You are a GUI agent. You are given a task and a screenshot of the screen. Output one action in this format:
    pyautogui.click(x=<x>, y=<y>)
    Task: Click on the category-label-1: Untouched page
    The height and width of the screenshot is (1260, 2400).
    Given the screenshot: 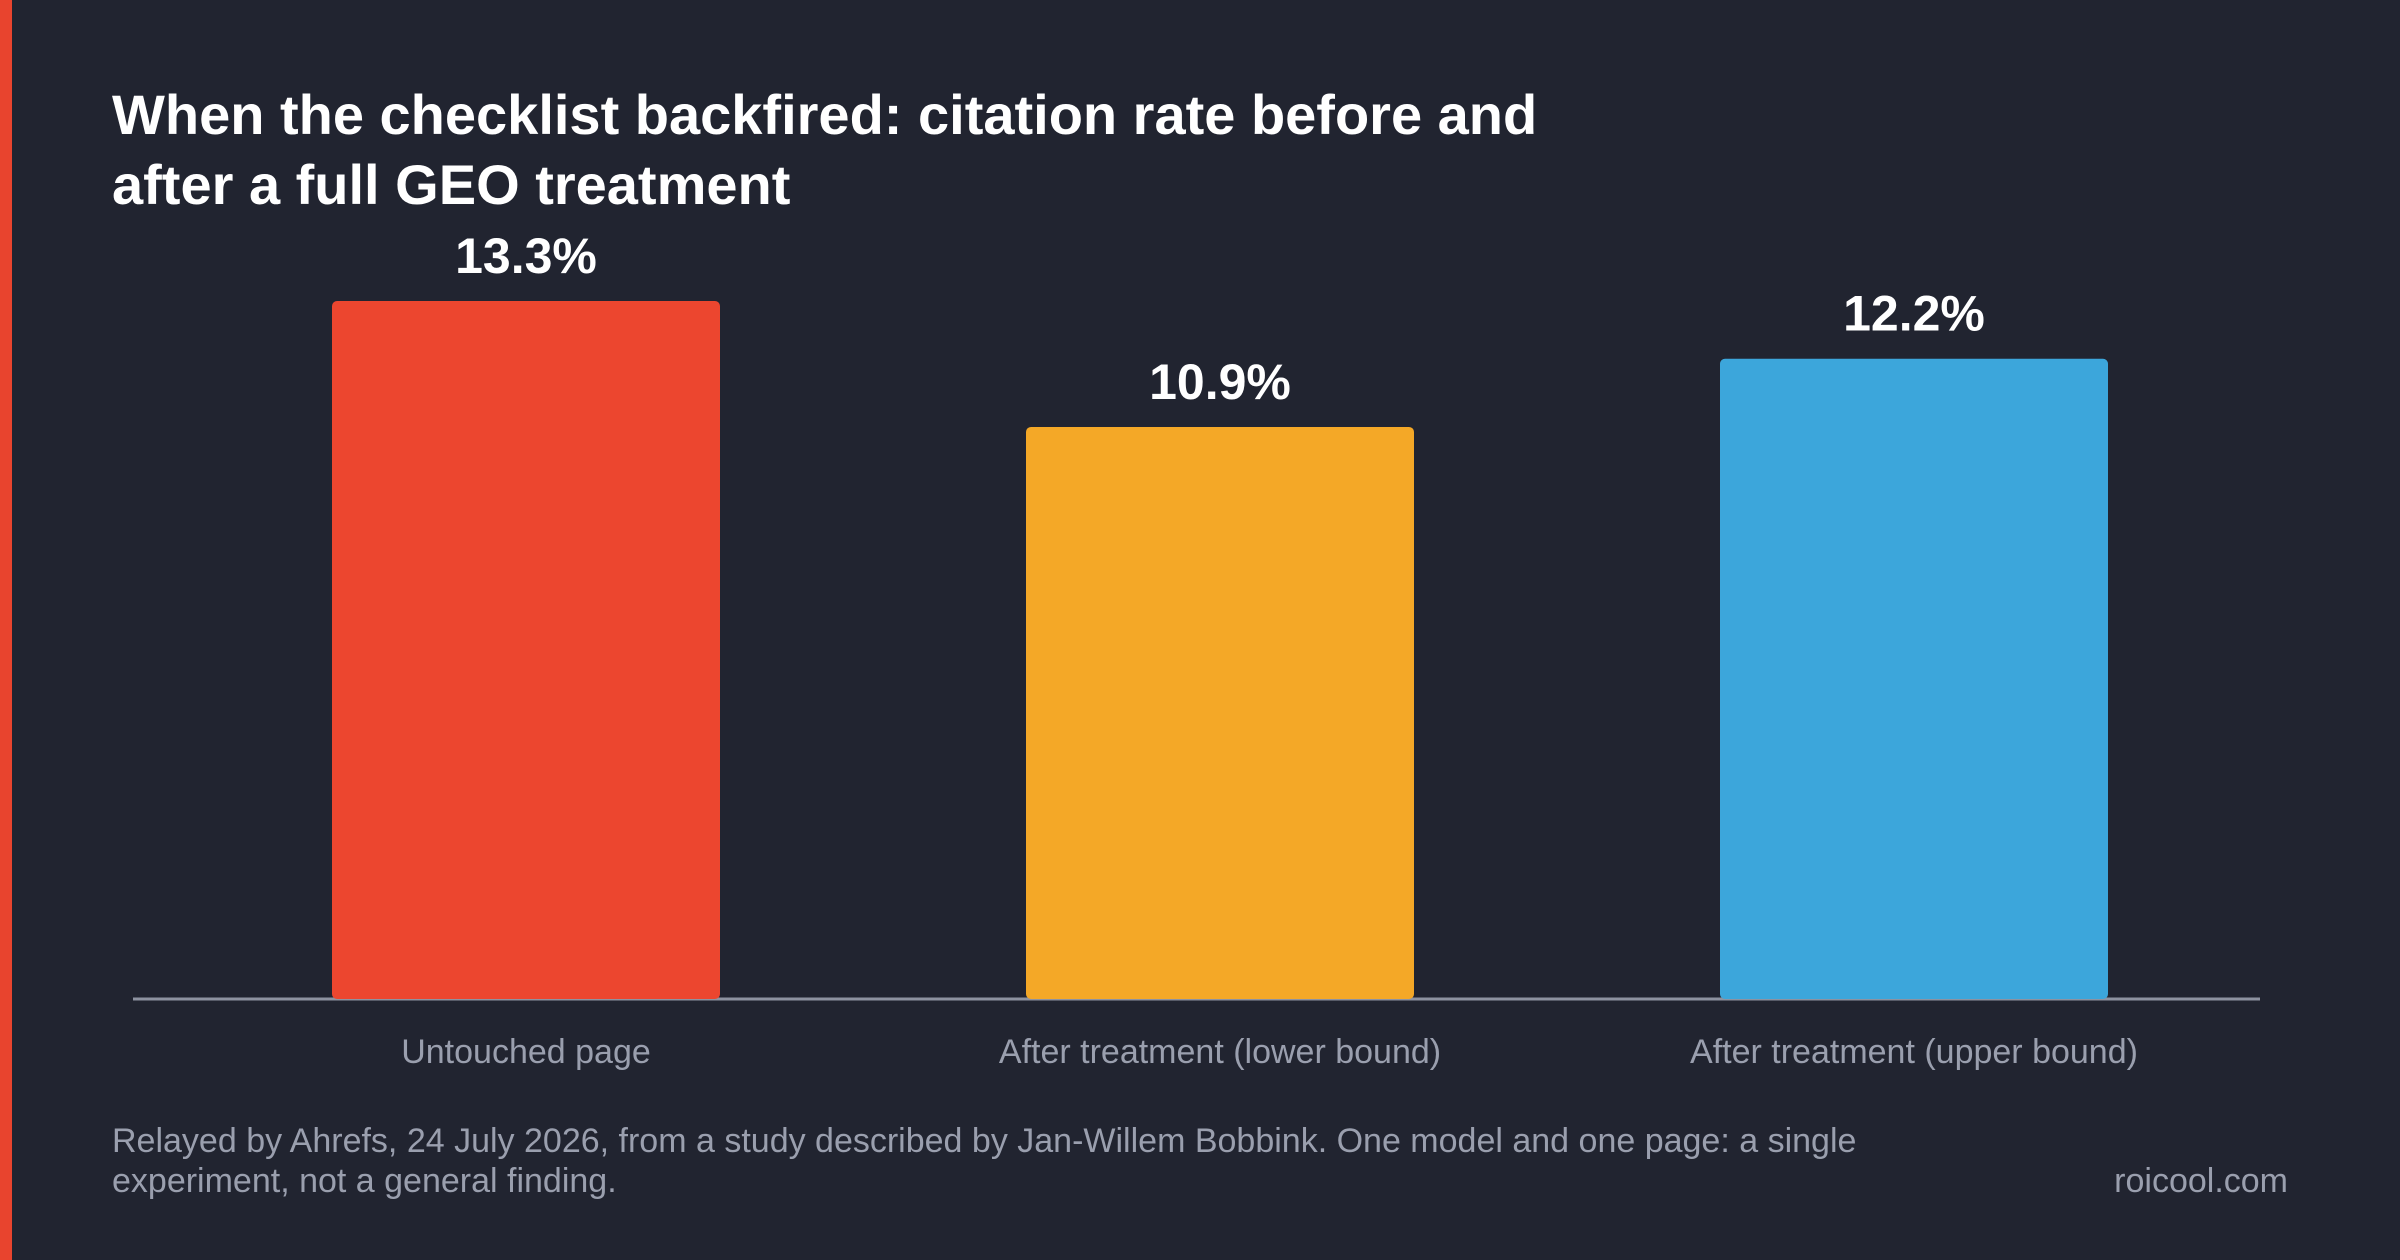 What is the action you would take?
    pyautogui.click(x=526, y=1052)
    